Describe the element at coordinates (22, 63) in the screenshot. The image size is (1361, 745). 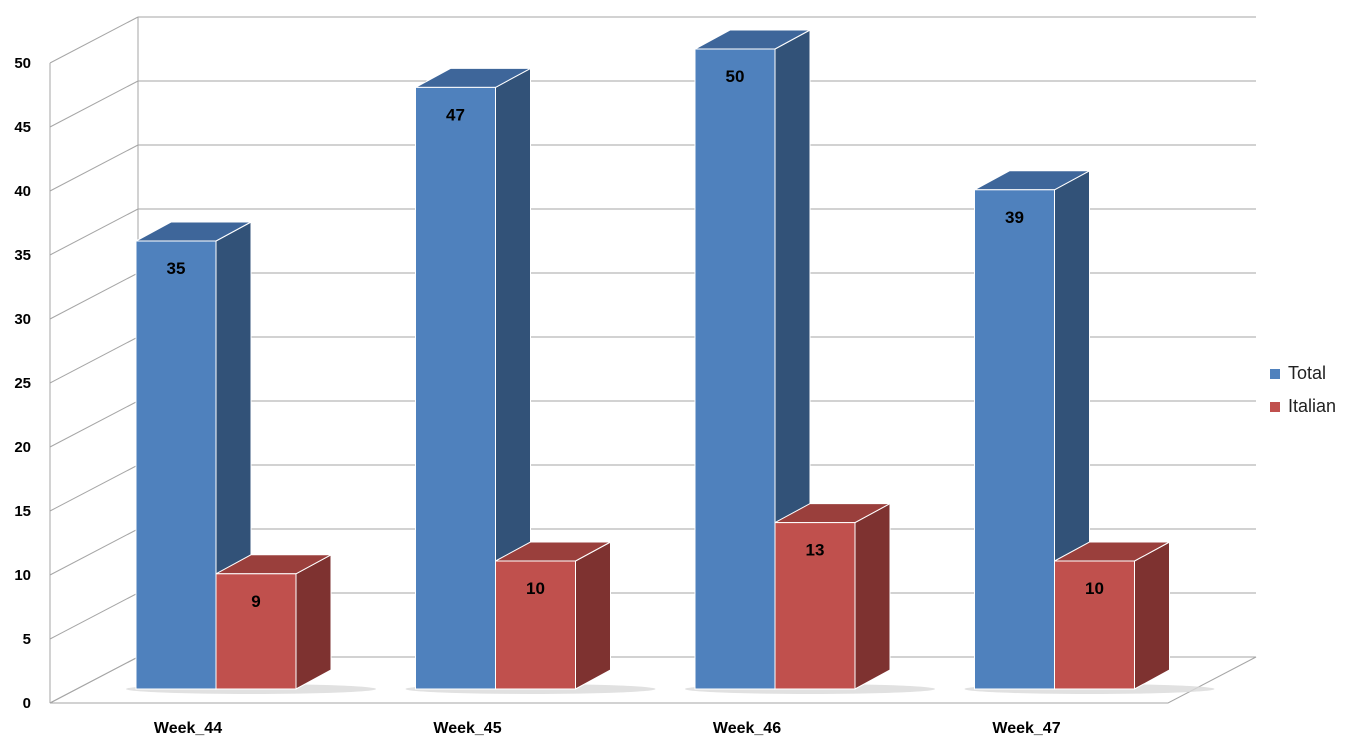
I see `y-tick-label: 50` at that location.